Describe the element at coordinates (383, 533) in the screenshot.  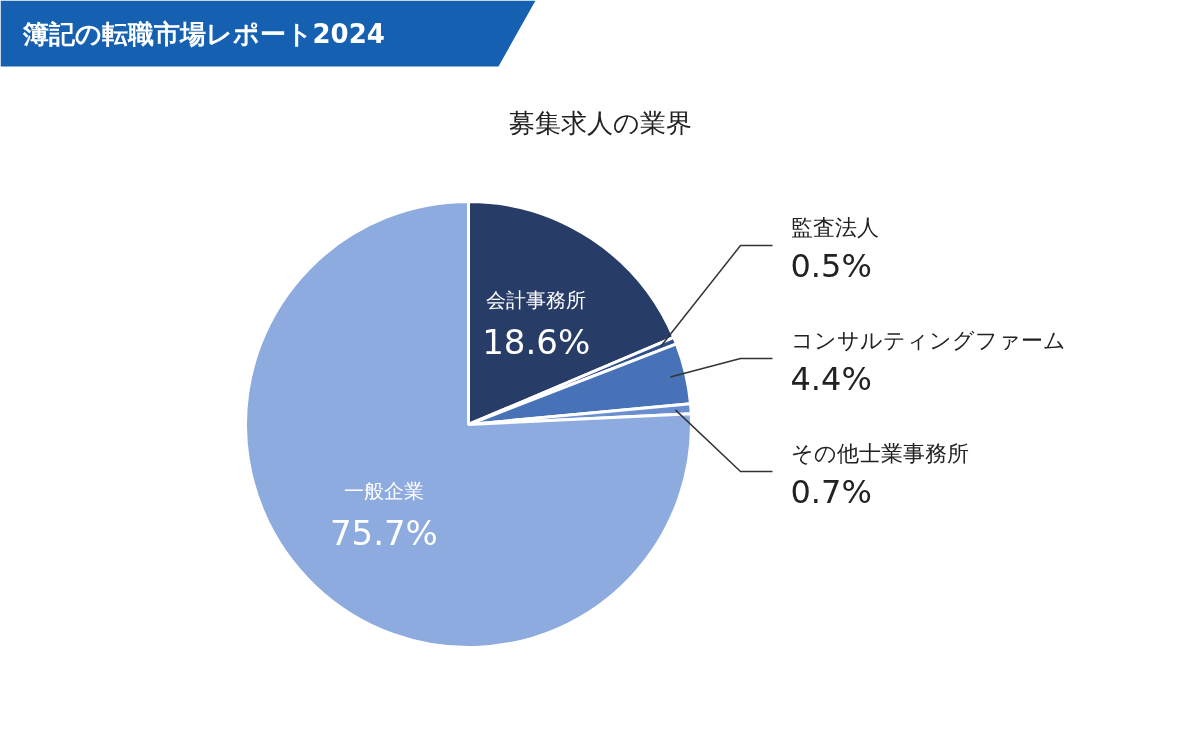
I see `data-label: 75.7%` at that location.